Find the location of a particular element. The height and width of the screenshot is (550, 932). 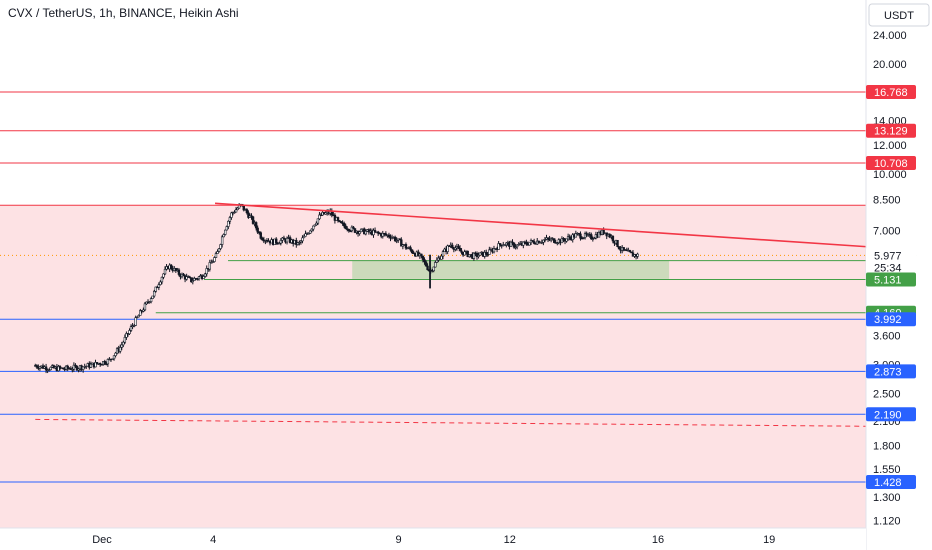

y-tick-label: 7.000 is located at coordinates (887, 231).